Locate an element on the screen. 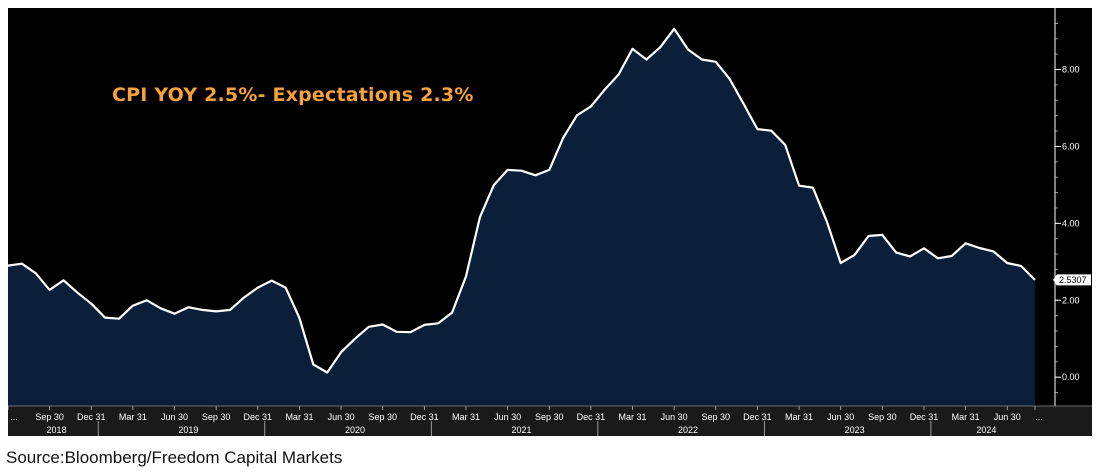 The width and height of the screenshot is (1100, 473). last-value-marker is located at coordinates (1072, 280).